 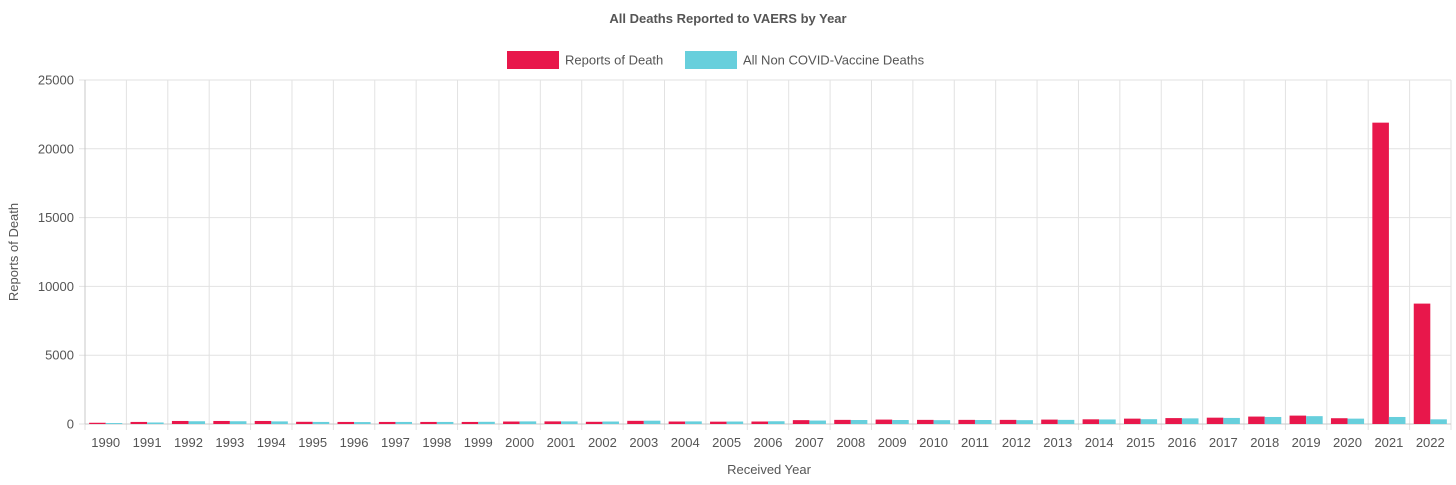 What do you see at coordinates (834, 60) in the screenshot?
I see `legend-label-non-covid-deaths: All Non COVID-Vaccine Deaths` at bounding box center [834, 60].